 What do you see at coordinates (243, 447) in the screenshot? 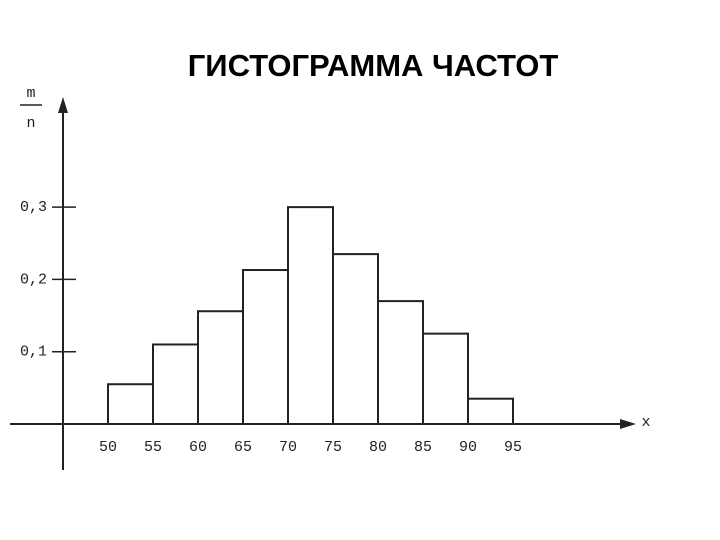
I see `x-tick-label: 65` at bounding box center [243, 447].